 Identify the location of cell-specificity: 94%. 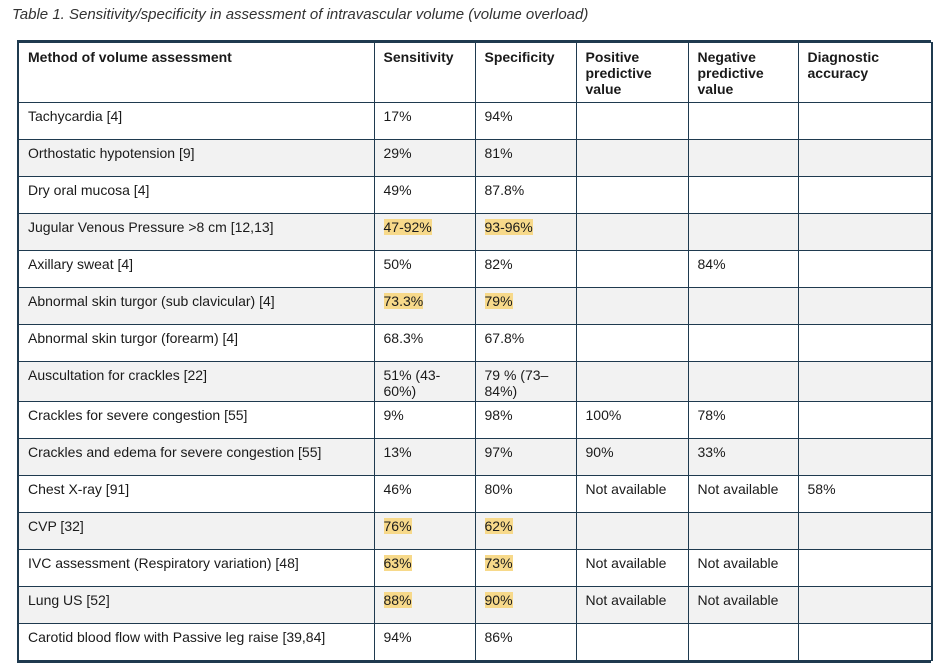
(525, 121).